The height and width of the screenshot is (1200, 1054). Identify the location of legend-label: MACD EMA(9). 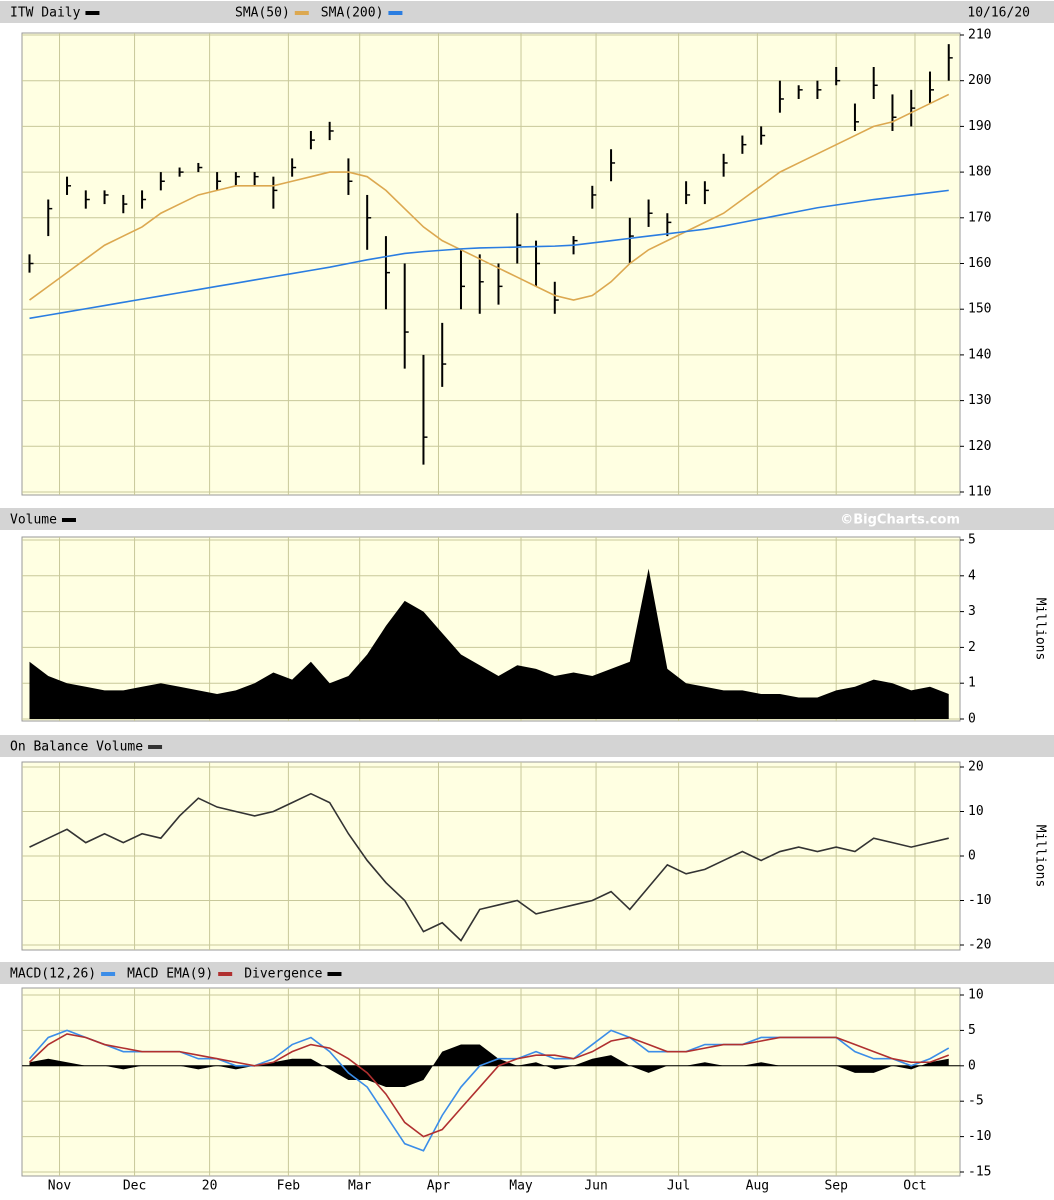
(170, 974).